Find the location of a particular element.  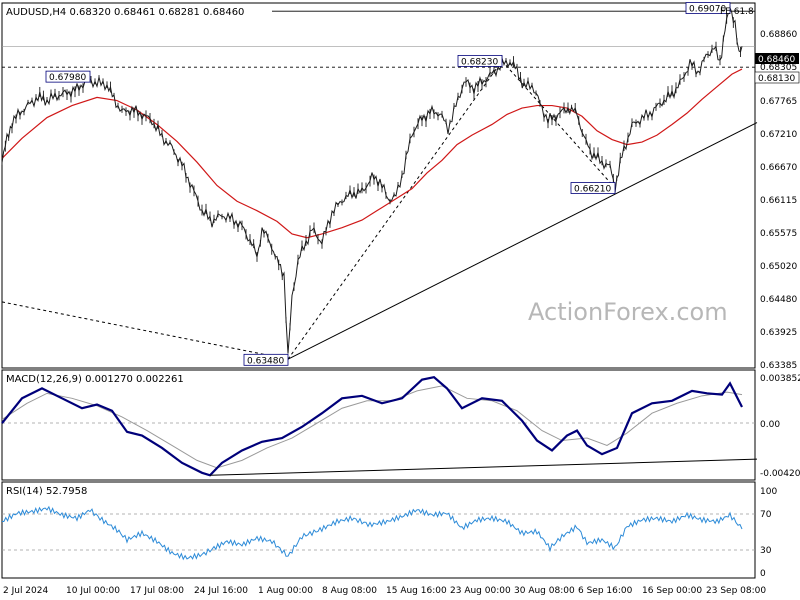

price-annotation: 0.67980 is located at coordinates (68, 76).